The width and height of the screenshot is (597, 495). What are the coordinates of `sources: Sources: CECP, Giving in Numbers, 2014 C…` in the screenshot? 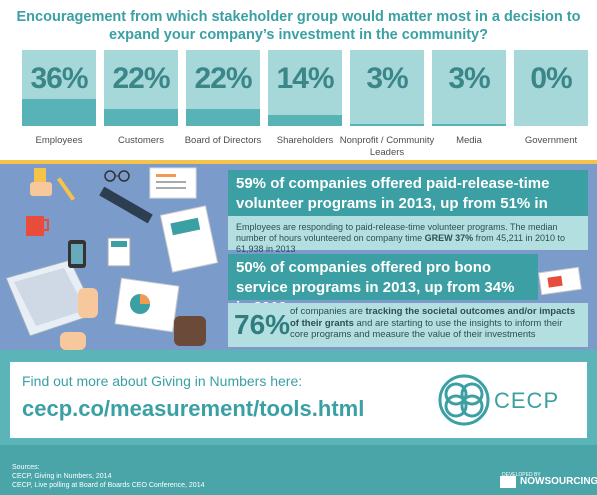 It's located at (108, 476).